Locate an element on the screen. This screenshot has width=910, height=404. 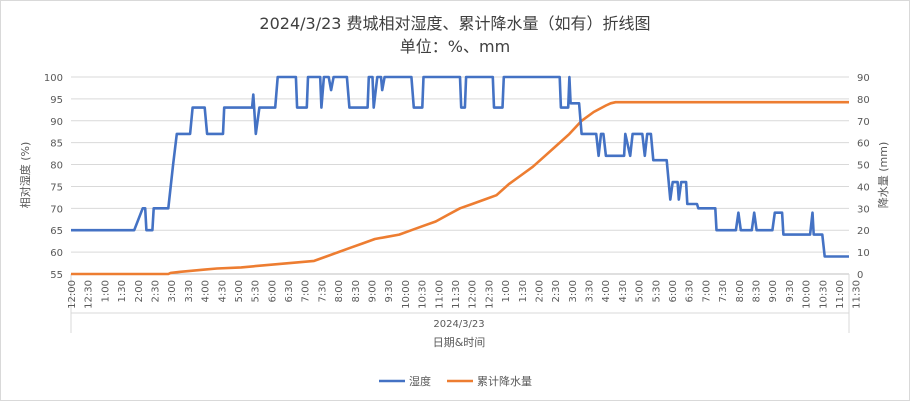
y-left-tick-label: 80 is located at coordinates (56, 166).